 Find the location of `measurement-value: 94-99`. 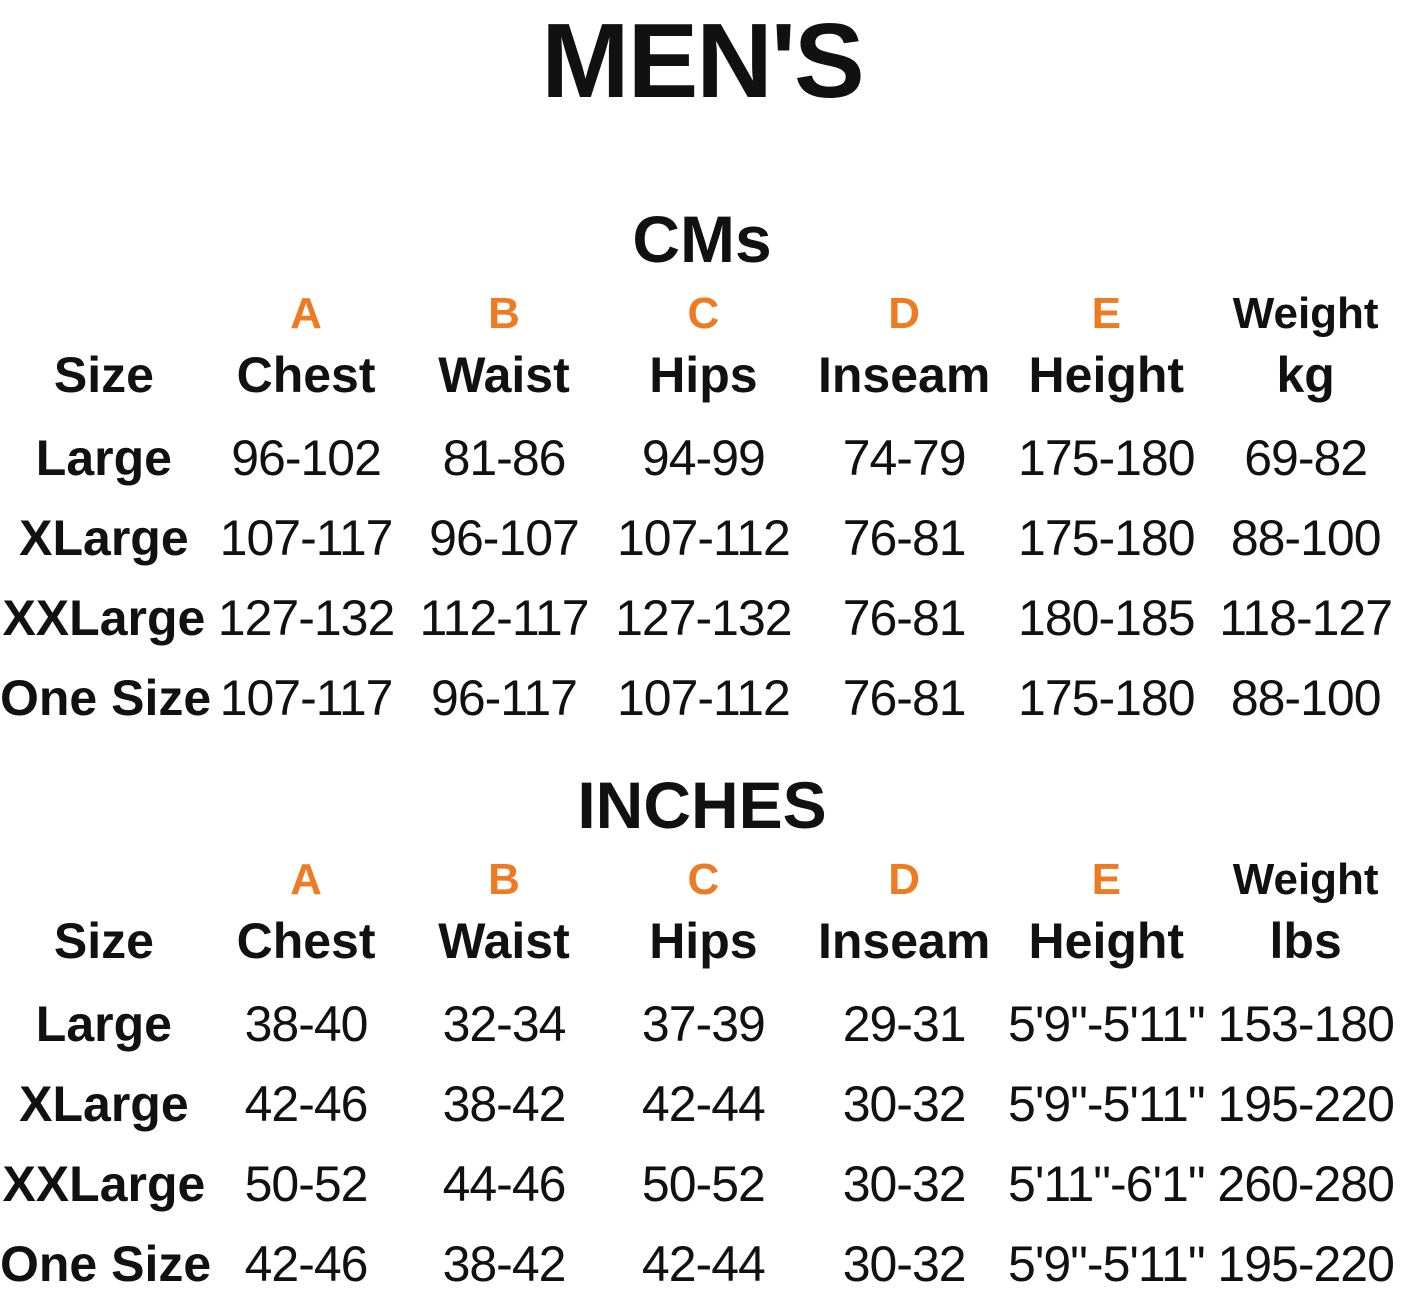

measurement-value: 94-99 is located at coordinates (703, 457).